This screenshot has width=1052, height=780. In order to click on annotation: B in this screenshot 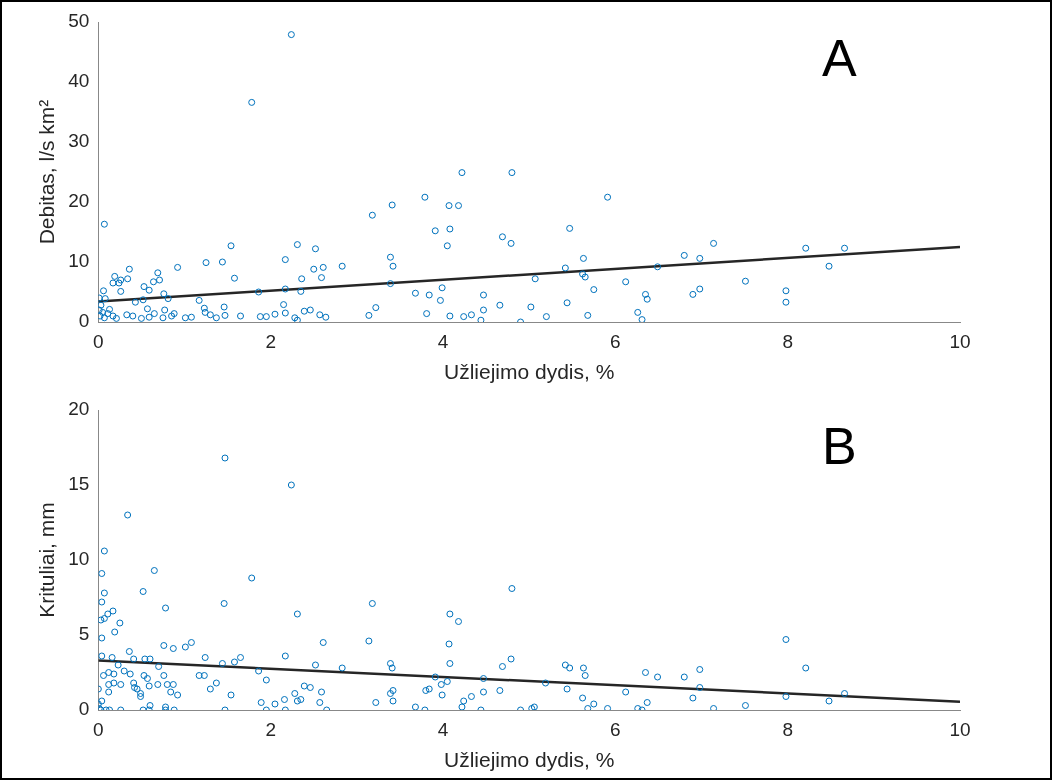, I will do `click(839, 446)`.